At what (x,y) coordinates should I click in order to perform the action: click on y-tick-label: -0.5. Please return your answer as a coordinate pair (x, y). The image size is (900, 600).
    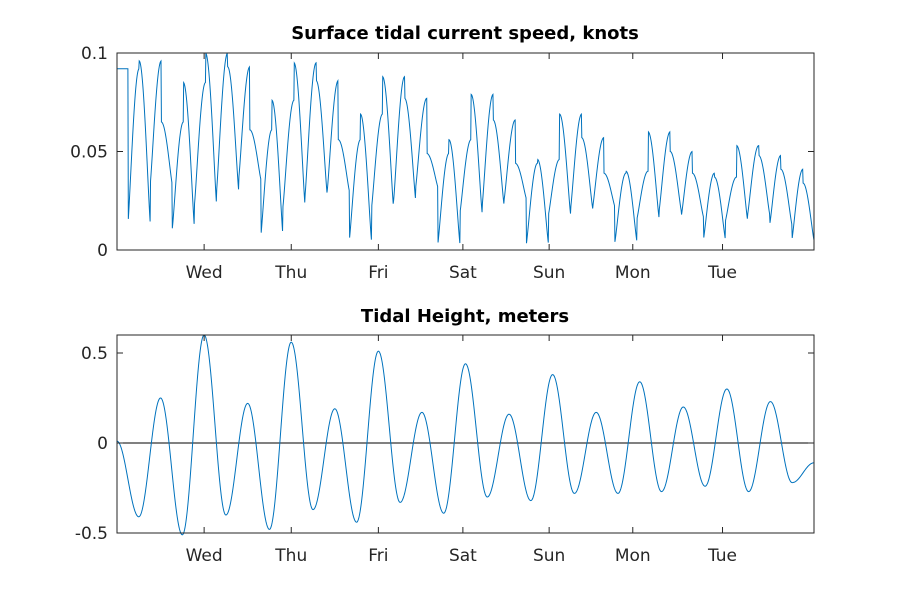
    Looking at the image, I should click on (91, 534).